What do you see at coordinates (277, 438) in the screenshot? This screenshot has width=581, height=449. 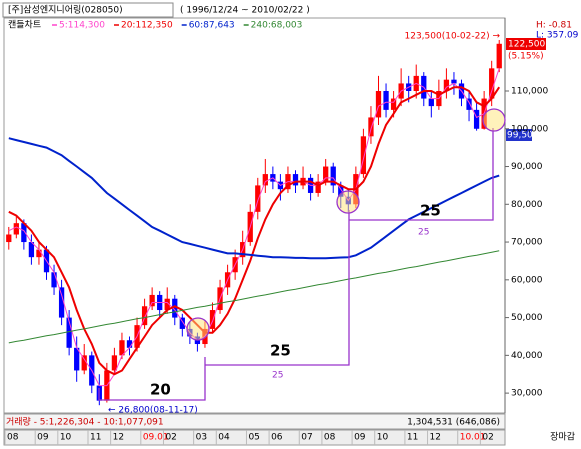 I see `x-tick-label: 06` at bounding box center [277, 438].